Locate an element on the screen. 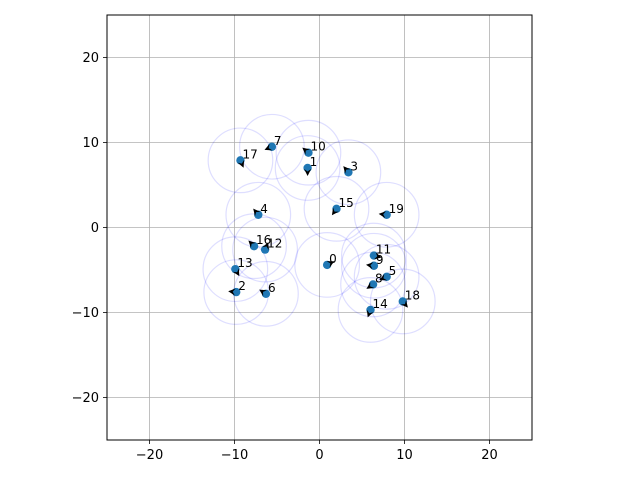 The image size is (640, 480). point-label: 4 is located at coordinates (264, 209).